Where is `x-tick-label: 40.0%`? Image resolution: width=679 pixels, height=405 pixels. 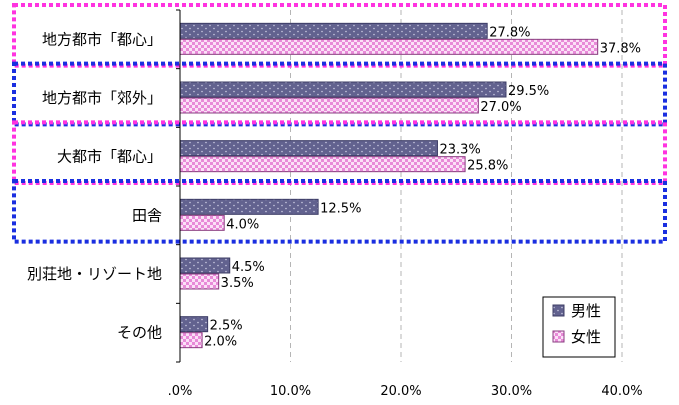
x-tick-label: 40.0% is located at coordinates (621, 391).